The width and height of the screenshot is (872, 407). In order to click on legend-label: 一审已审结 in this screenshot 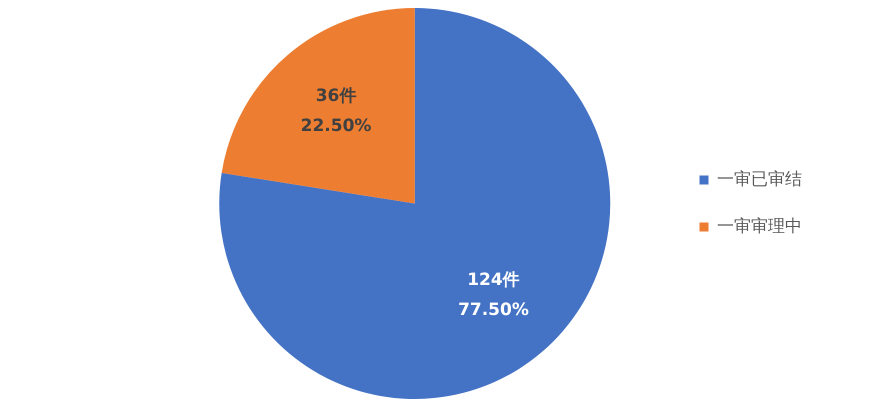, I will do `click(759, 179)`.